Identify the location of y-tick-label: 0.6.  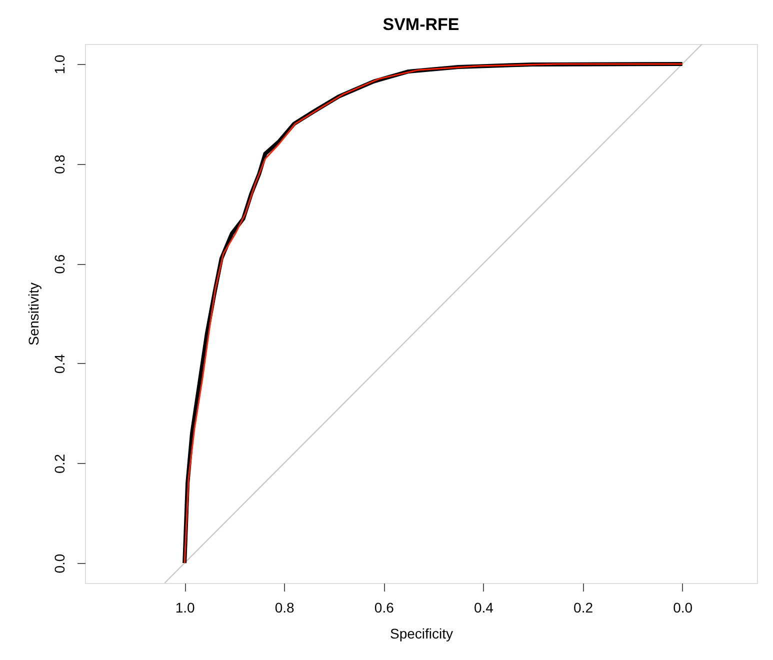
(60, 264).